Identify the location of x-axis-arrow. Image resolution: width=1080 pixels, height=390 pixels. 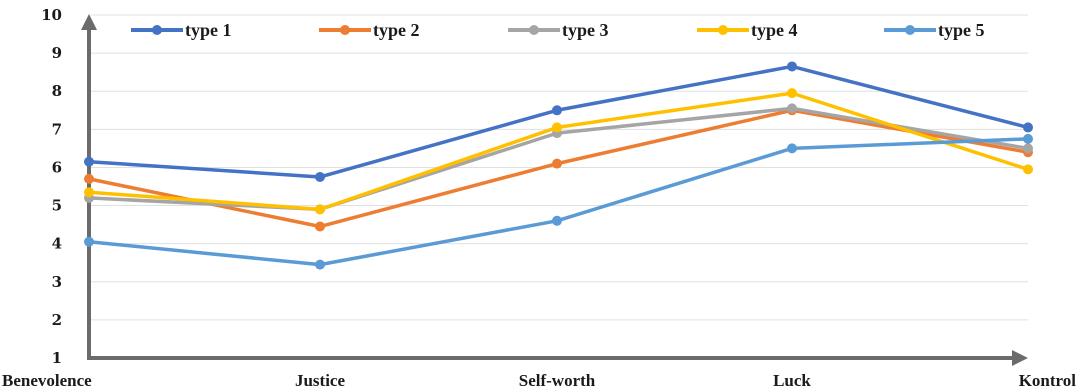
(1020, 358).